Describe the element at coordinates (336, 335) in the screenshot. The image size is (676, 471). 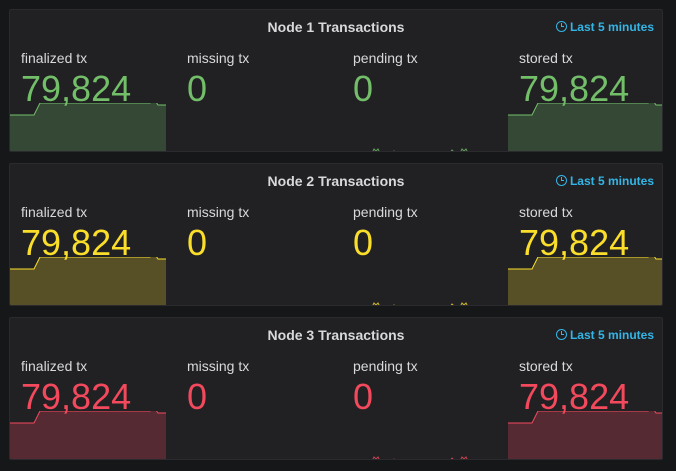
I see `panel-title: Node 3 Transactions` at that location.